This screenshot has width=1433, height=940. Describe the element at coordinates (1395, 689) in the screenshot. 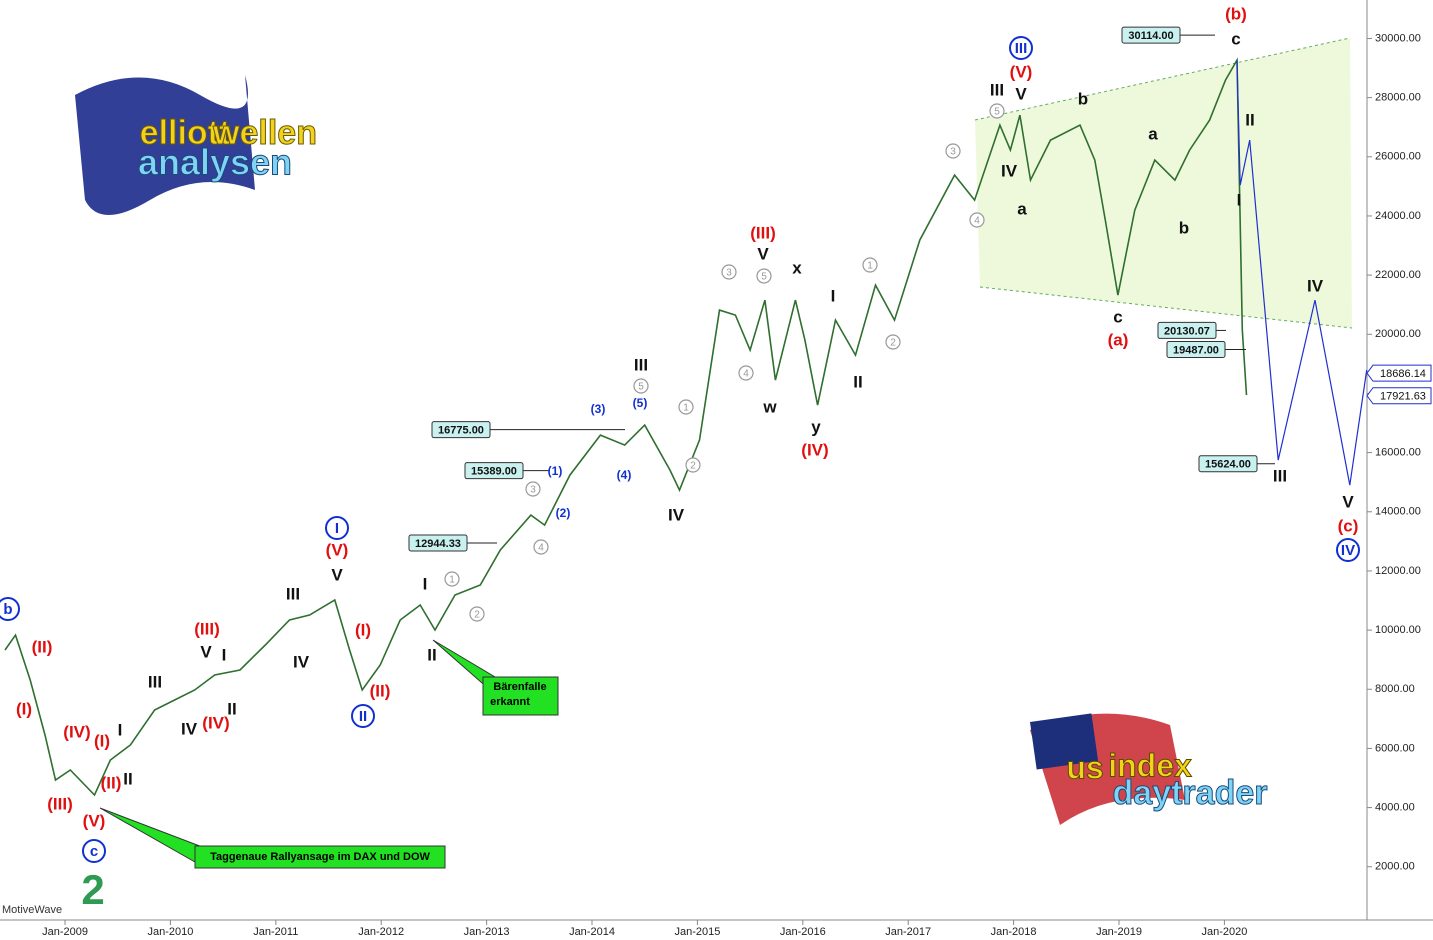

I see `y-tick-label: 8000.00` at that location.